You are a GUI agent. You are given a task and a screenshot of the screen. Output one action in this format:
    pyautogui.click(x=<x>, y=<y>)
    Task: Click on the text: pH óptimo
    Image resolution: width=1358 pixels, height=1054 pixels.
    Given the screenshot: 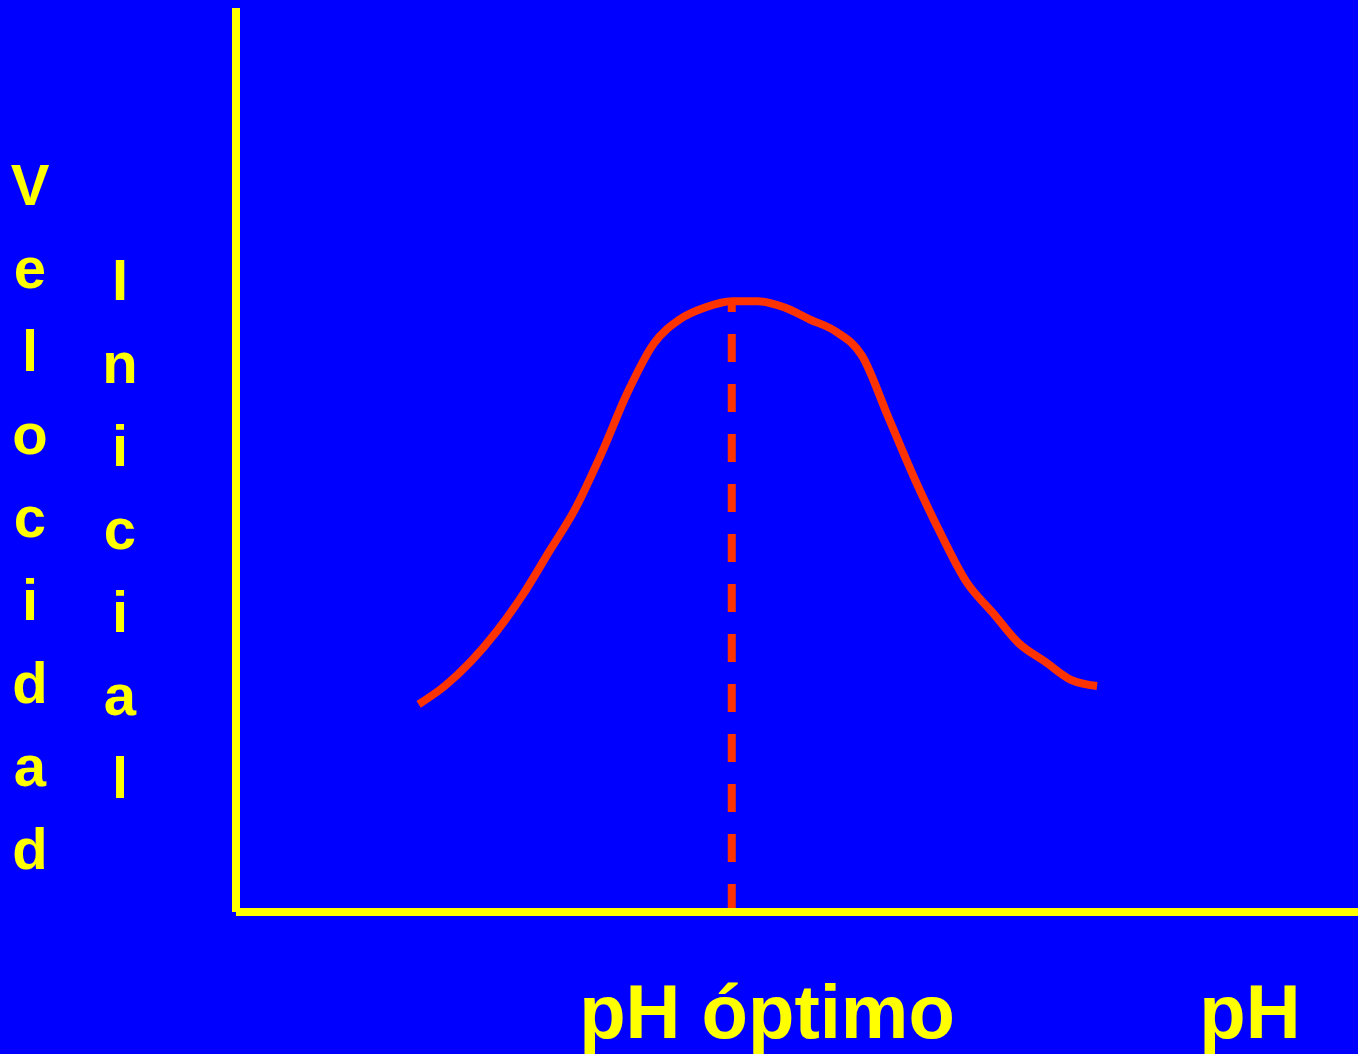 What is the action you would take?
    pyautogui.click(x=767, y=1011)
    